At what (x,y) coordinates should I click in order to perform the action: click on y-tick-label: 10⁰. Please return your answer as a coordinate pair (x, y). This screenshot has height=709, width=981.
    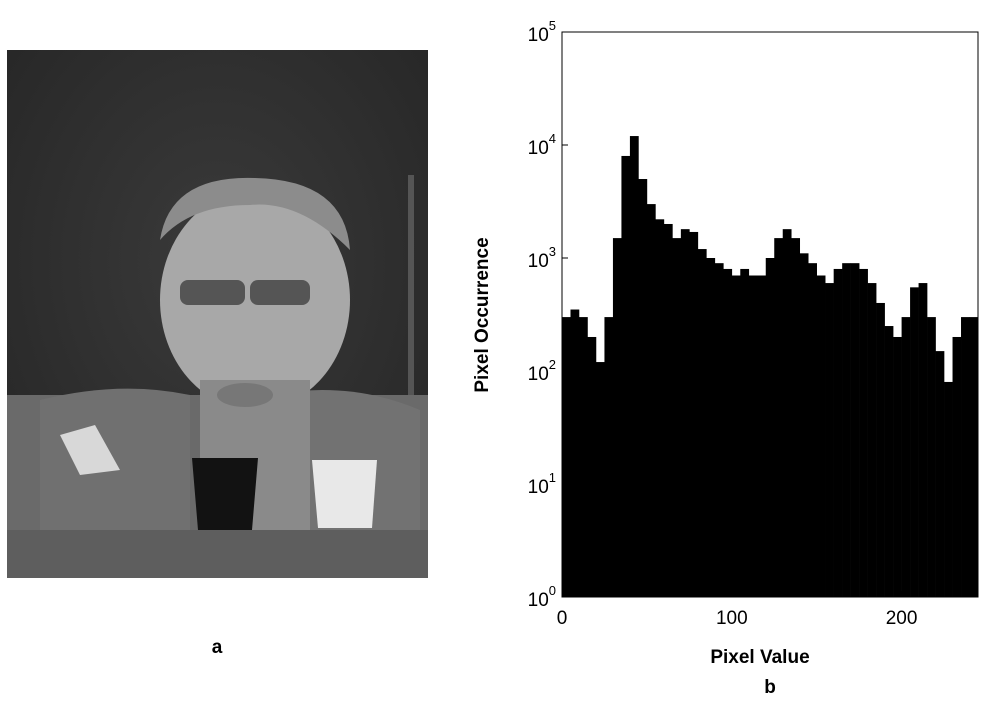
    Looking at the image, I should click on (542, 597).